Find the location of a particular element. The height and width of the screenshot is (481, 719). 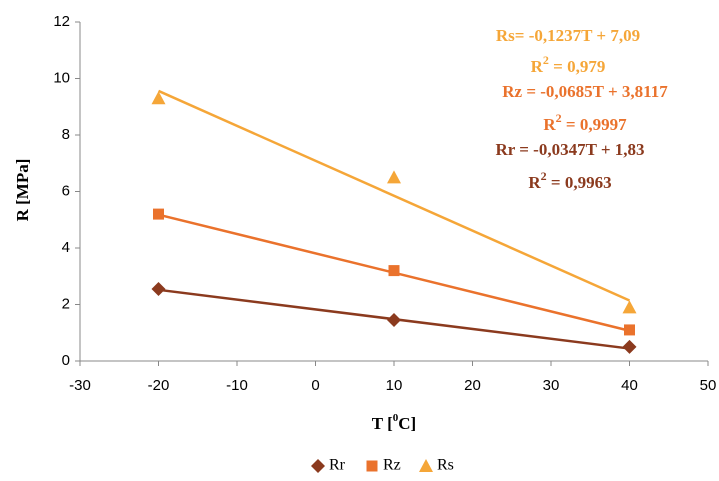

x-tick-label: 20 is located at coordinates (472, 385).